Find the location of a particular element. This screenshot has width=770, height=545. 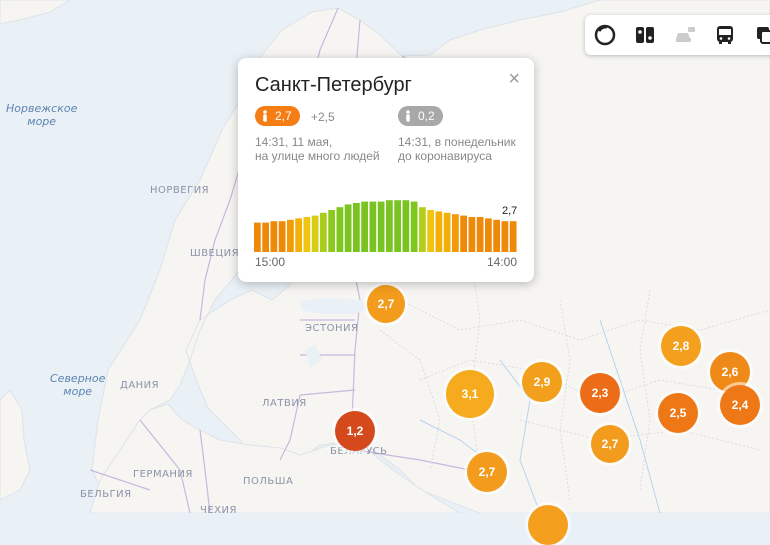

traffic-button is located at coordinates (645, 35).